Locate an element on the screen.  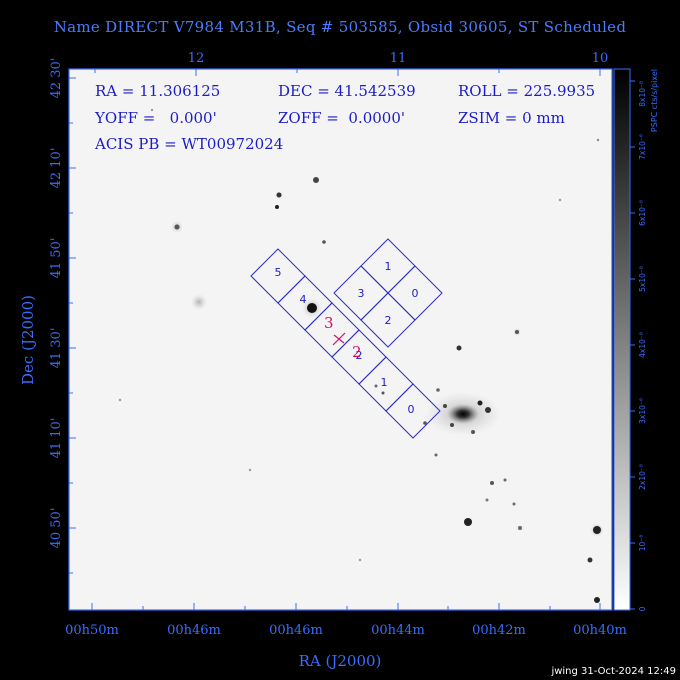
tick-label: 00h44m is located at coordinates (398, 630).